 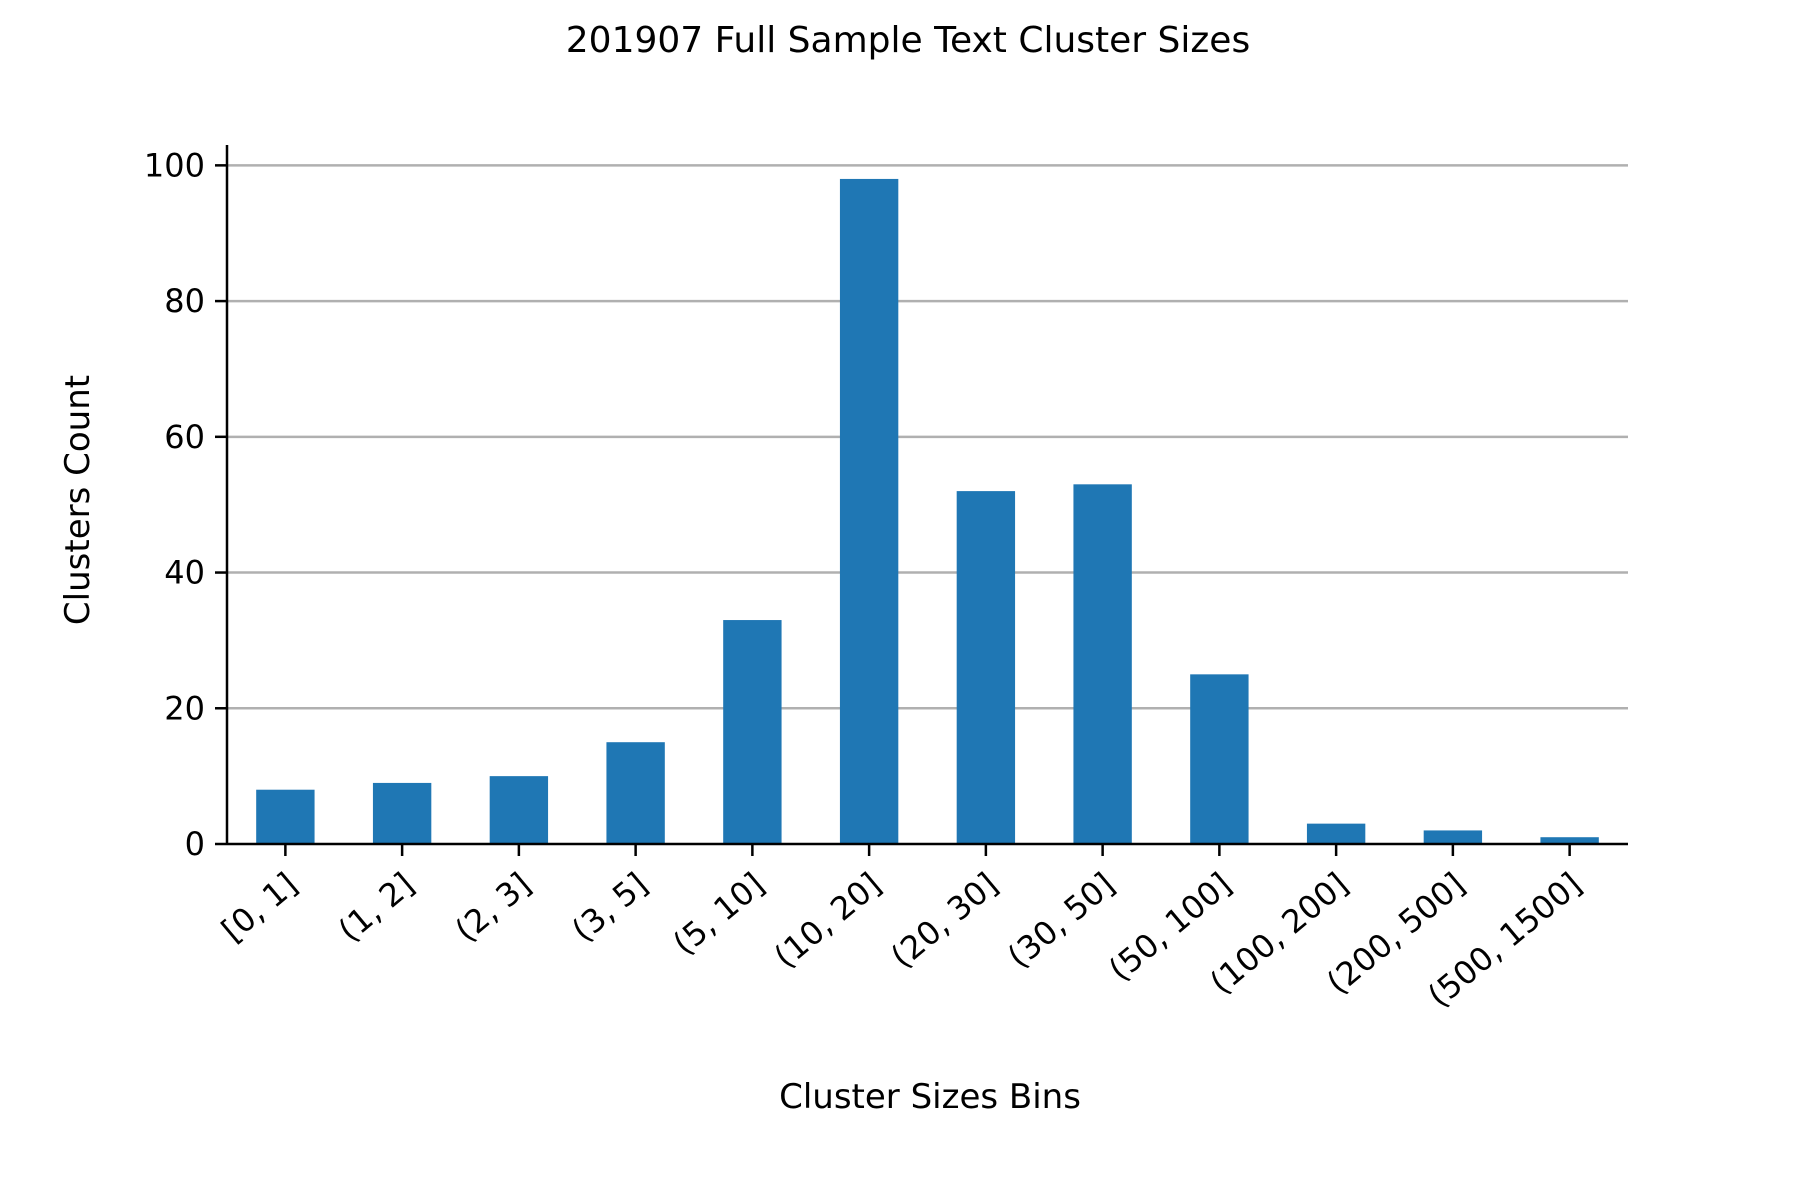 What do you see at coordinates (719, 913) in the screenshot?
I see `x-tick-label: (5, 10]` at bounding box center [719, 913].